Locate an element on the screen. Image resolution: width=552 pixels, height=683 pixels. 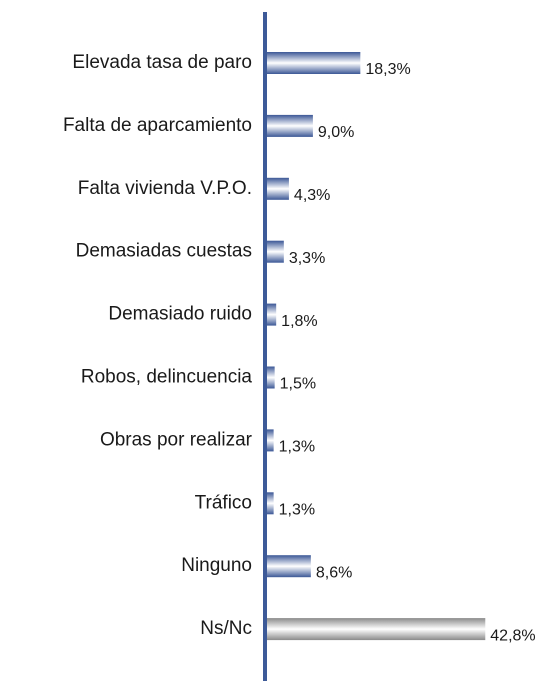
value-label: 1,5% is located at coordinates (298, 384).